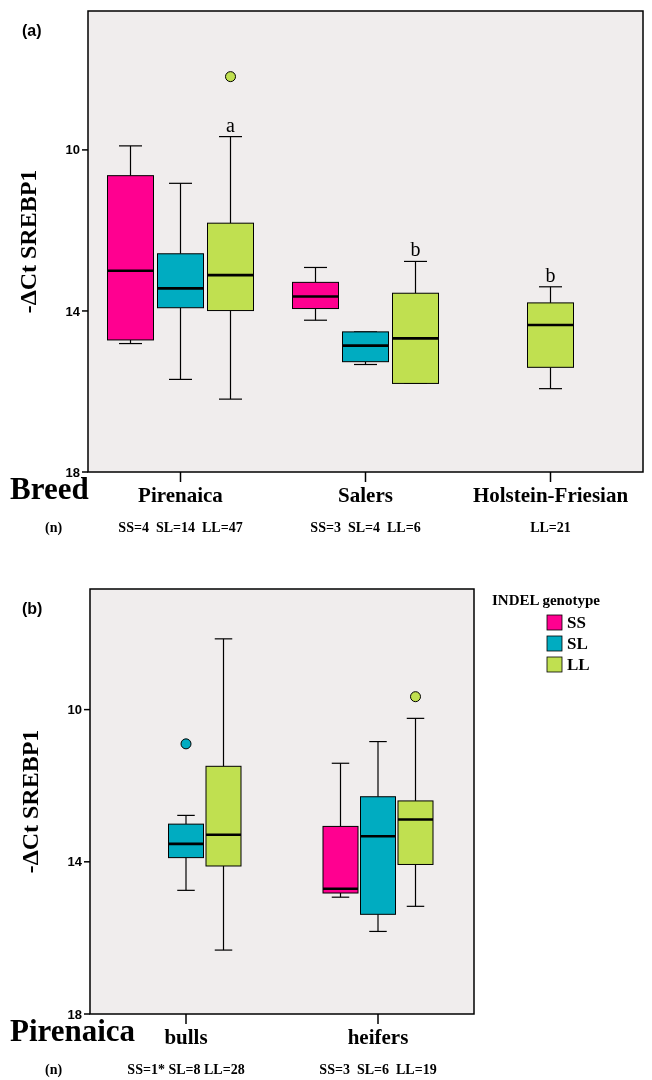 The width and height of the screenshot is (652, 1080). I want to click on legend-label: LL, so click(578, 664).